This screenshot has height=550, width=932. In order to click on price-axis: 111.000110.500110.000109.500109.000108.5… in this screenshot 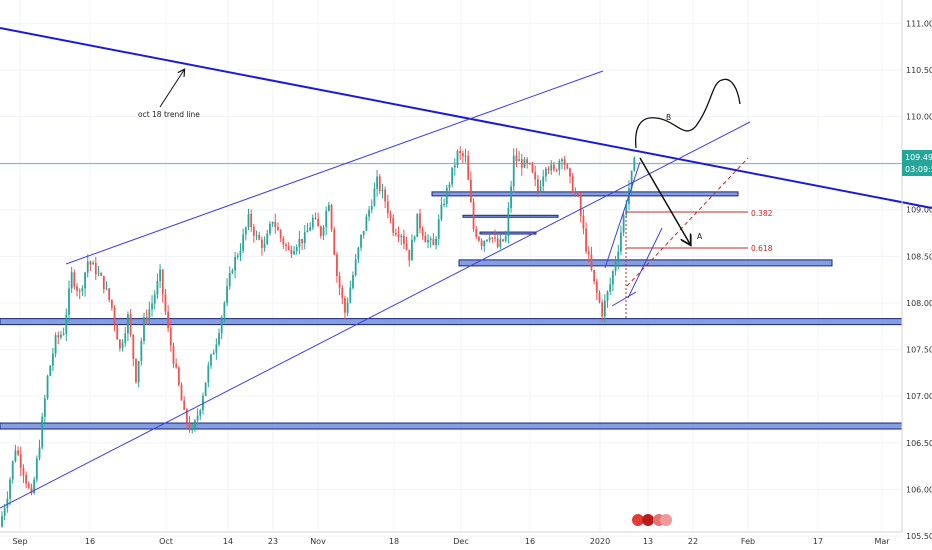, I will do `click(916, 270)`.